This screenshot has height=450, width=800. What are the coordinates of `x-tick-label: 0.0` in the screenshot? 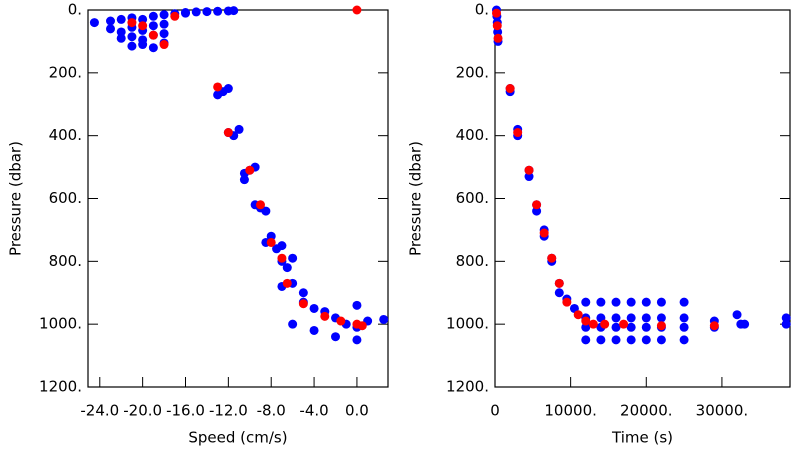 It's located at (357, 411).